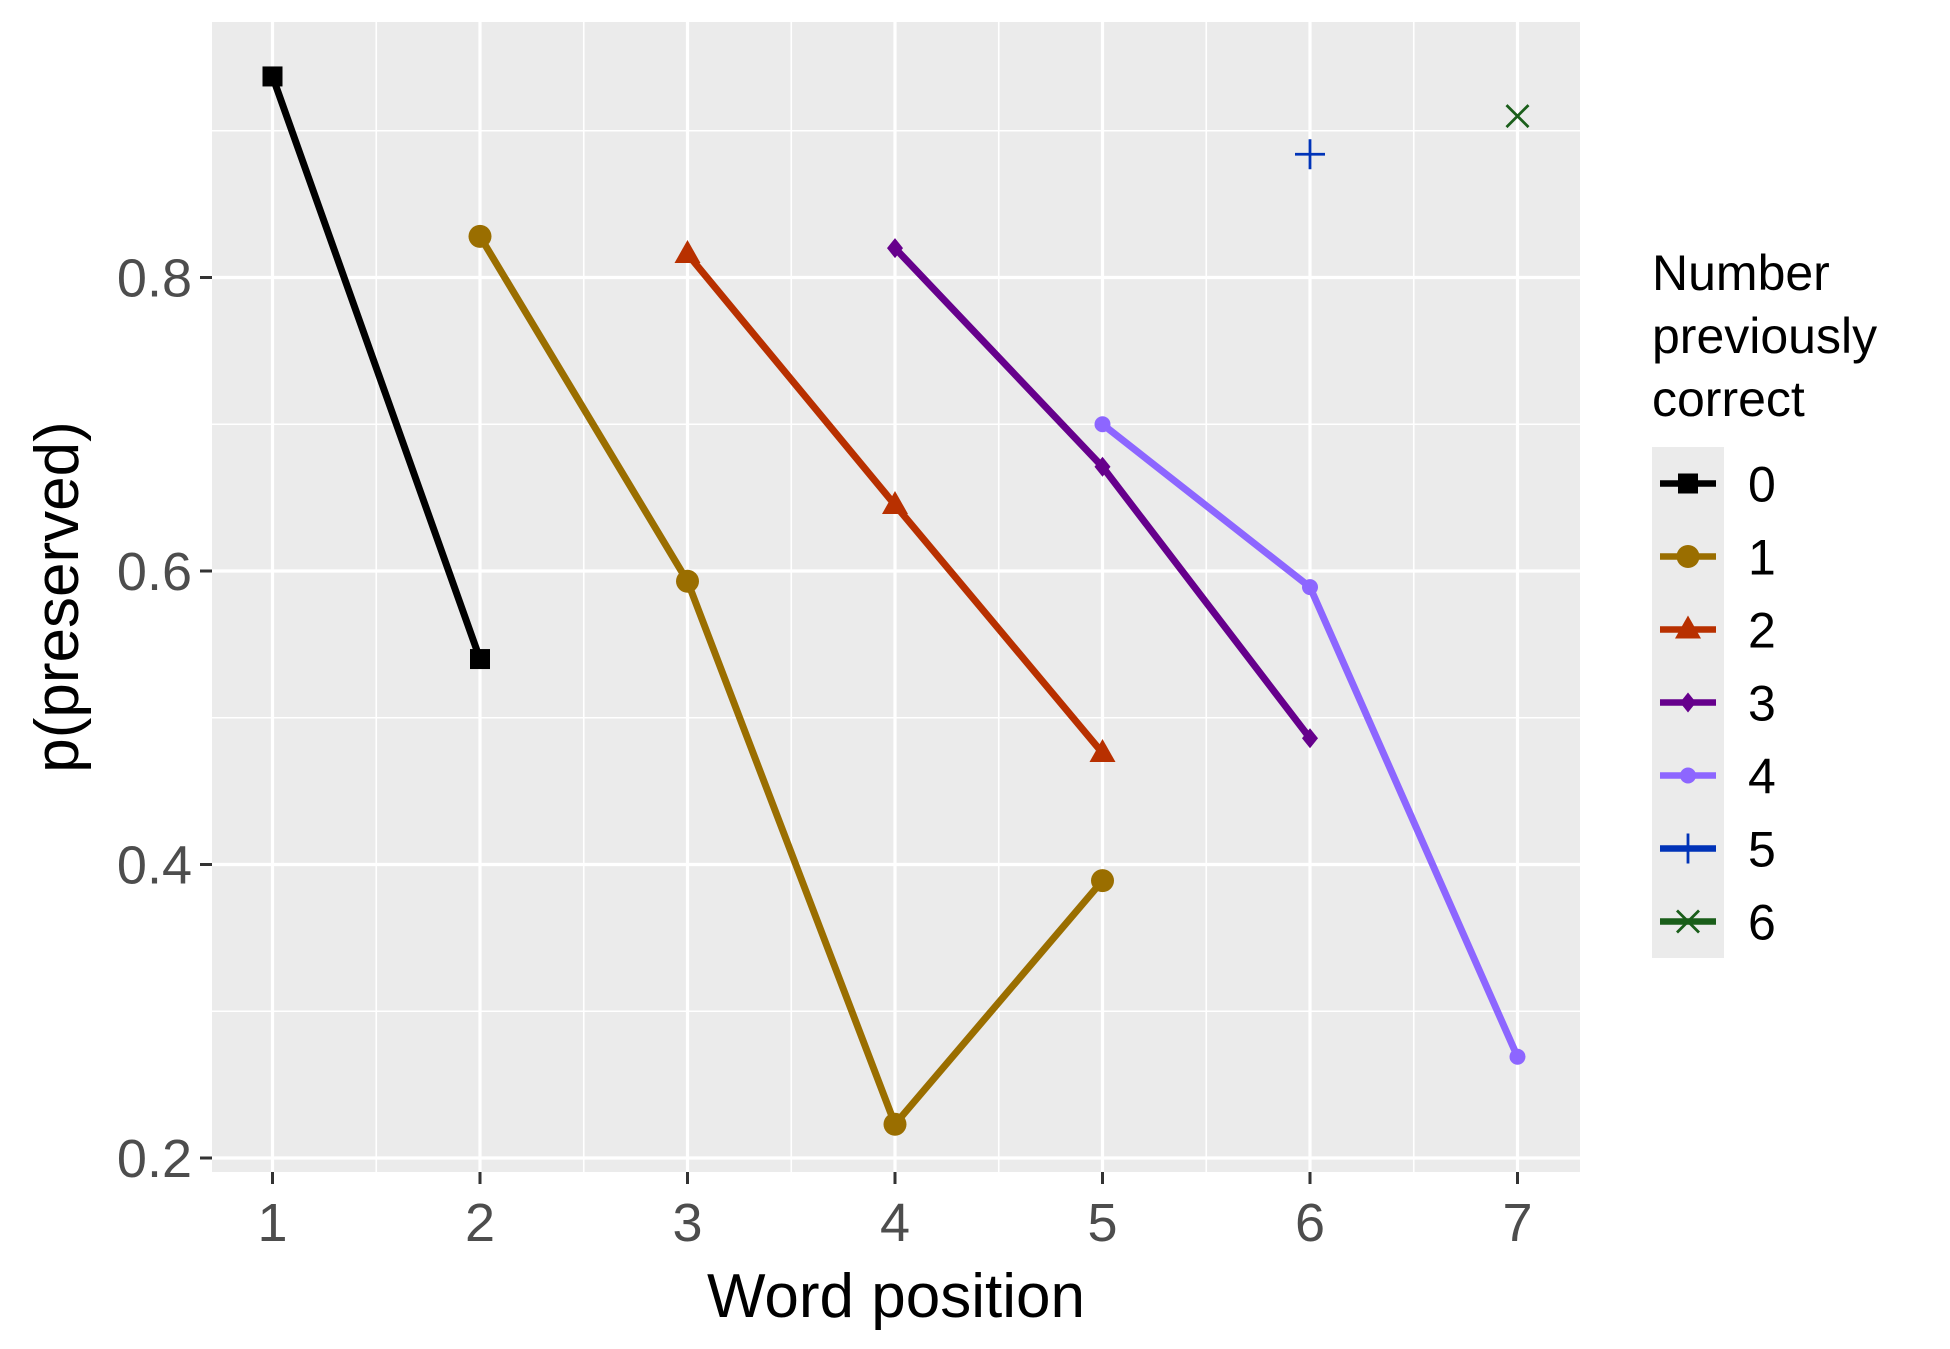 This screenshot has width=1950, height=1349. I want to click on x-tick-label: 3, so click(687, 1223).